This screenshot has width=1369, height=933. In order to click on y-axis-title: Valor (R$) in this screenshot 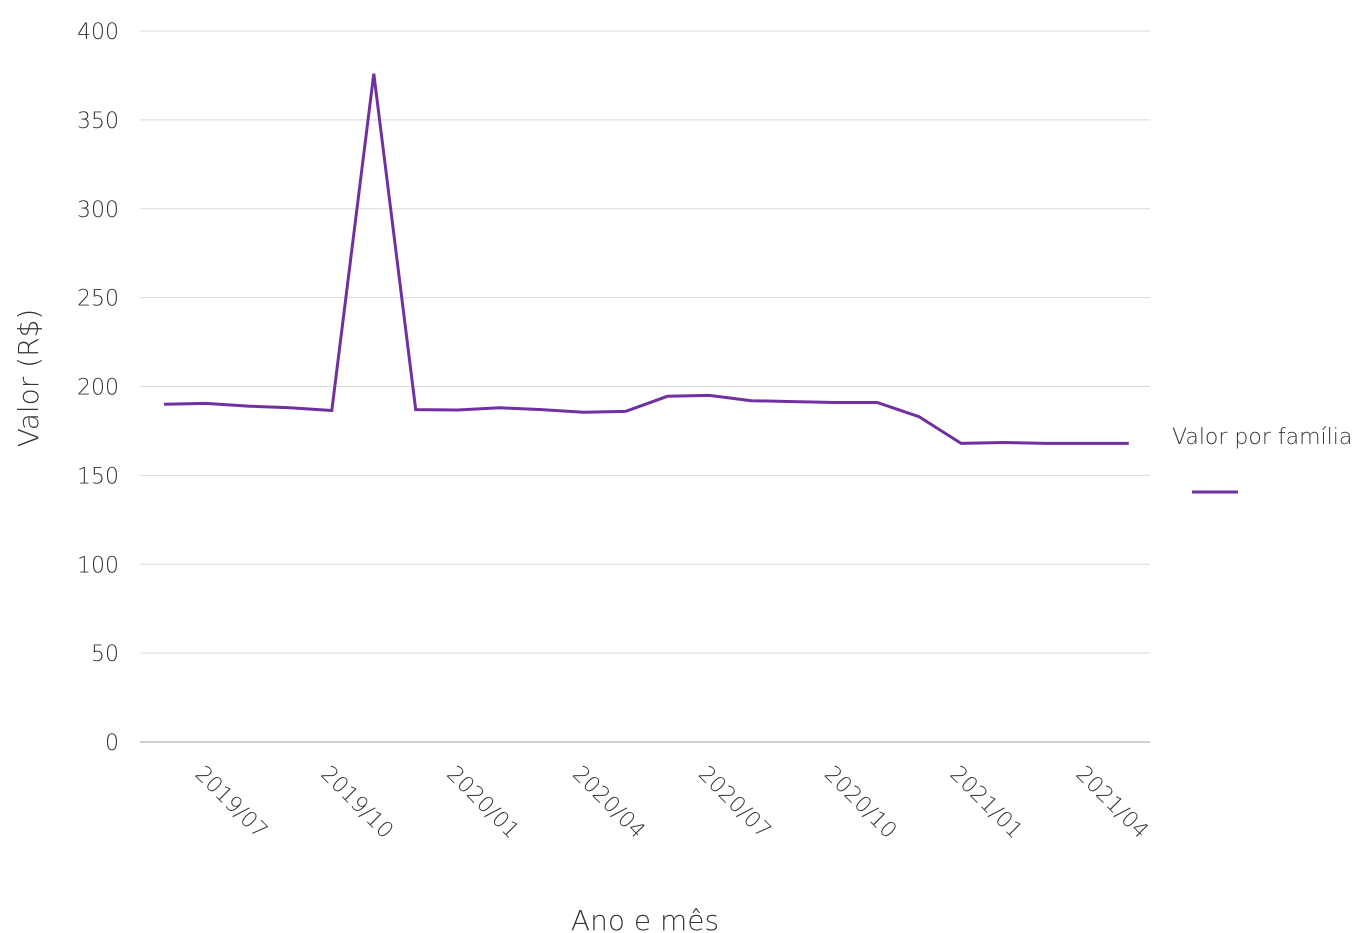, I will do `click(28, 378)`.